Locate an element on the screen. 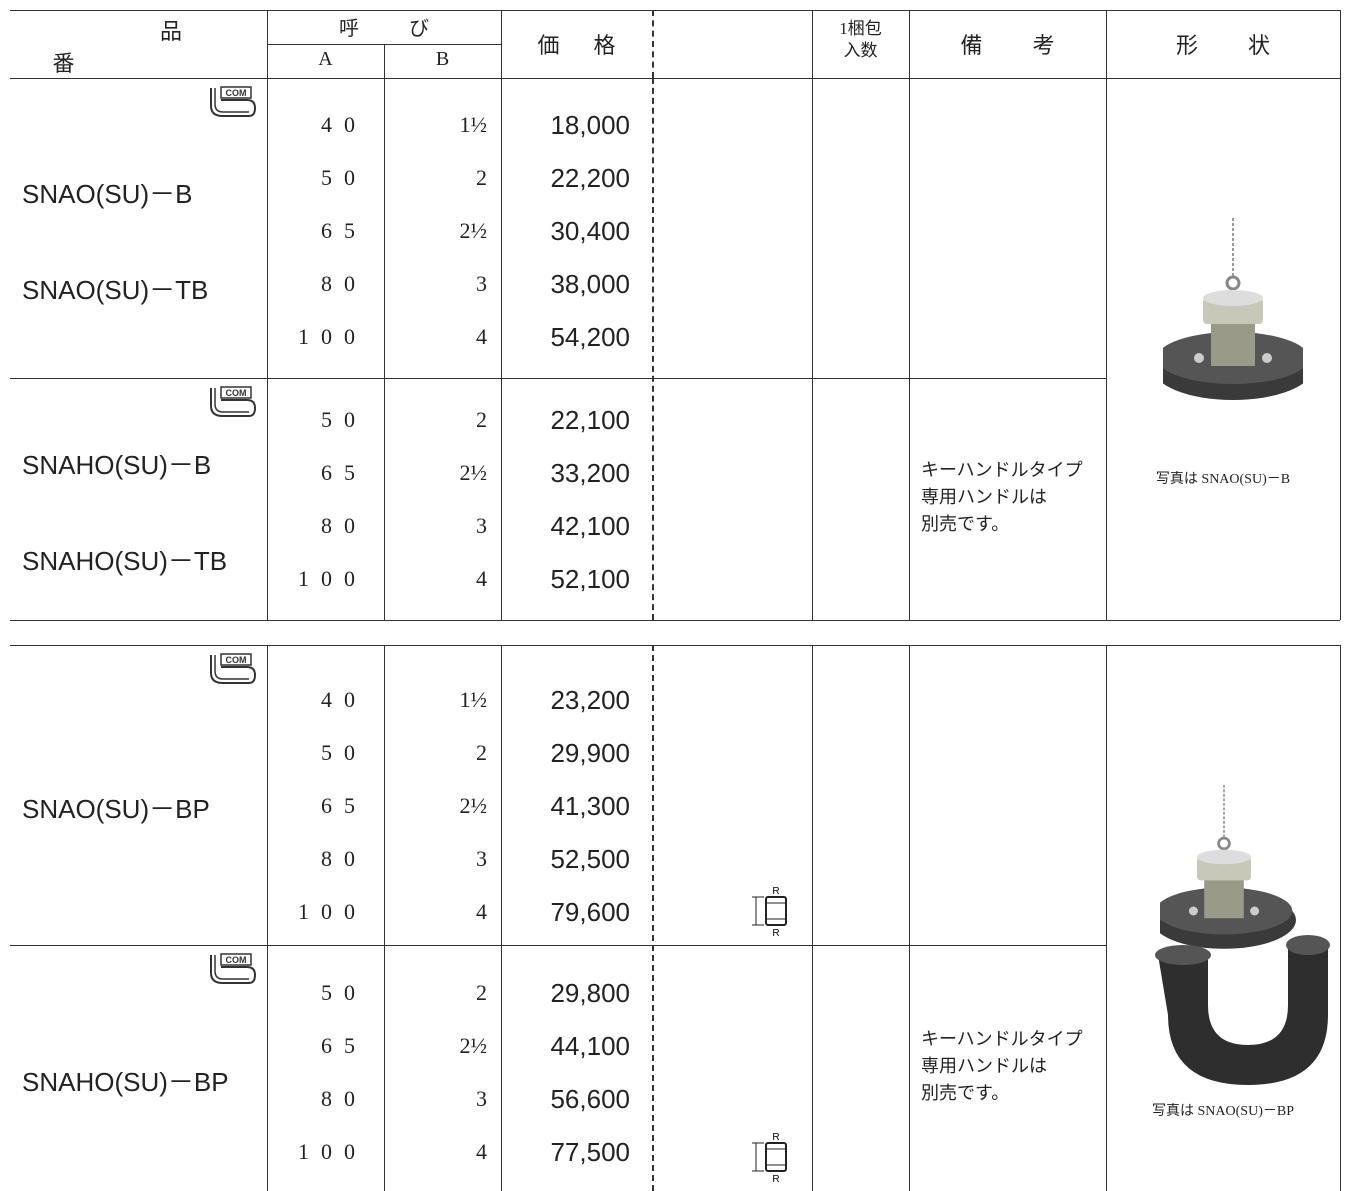 The height and width of the screenshot is (1191, 1346). header-a: A is located at coordinates (325, 59).